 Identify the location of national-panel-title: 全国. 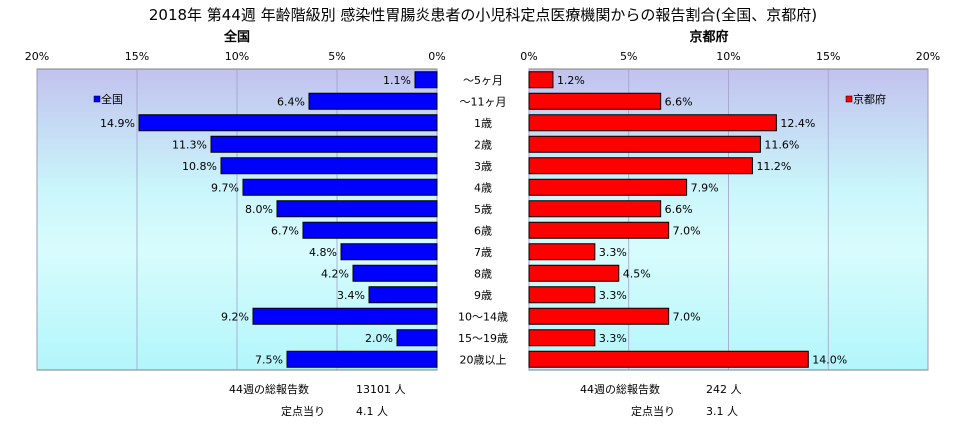
(236, 37).